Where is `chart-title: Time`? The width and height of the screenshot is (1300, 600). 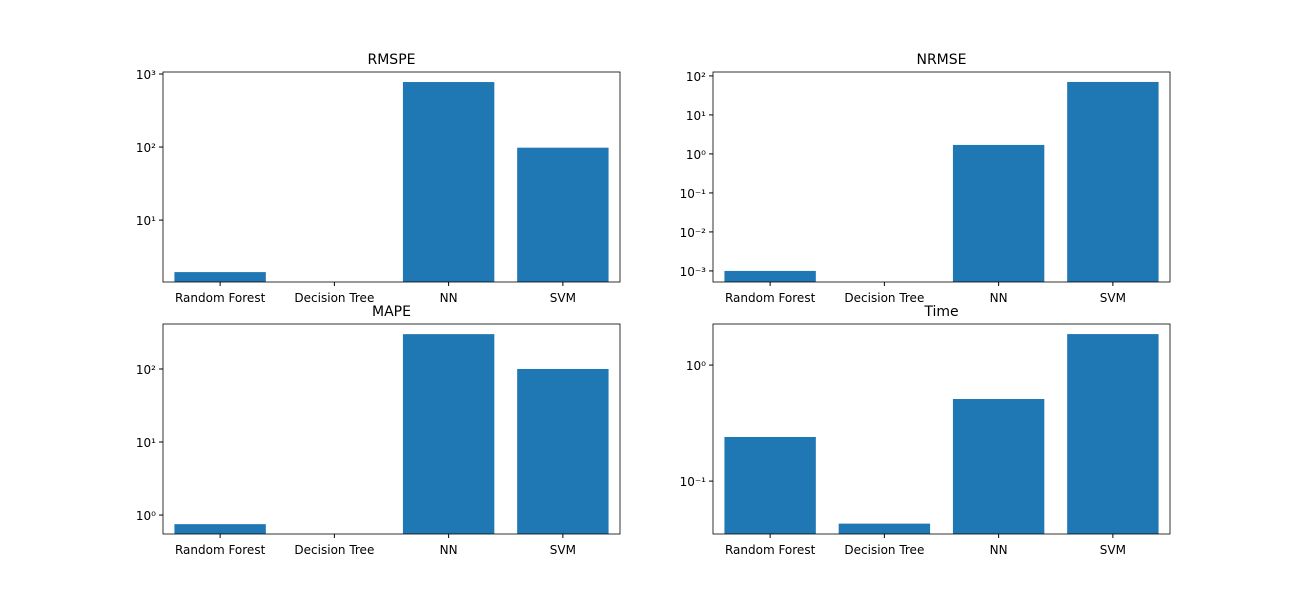 chart-title: Time is located at coordinates (940, 312).